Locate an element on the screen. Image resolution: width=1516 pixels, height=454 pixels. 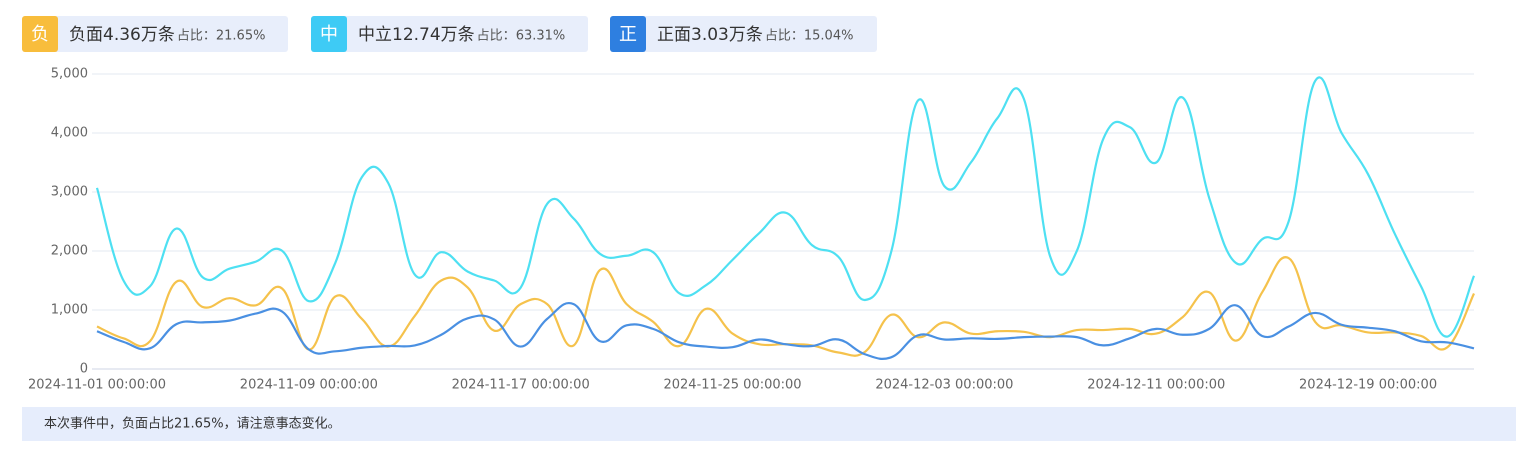
legend-badge-text: 中 is located at coordinates (329, 34).